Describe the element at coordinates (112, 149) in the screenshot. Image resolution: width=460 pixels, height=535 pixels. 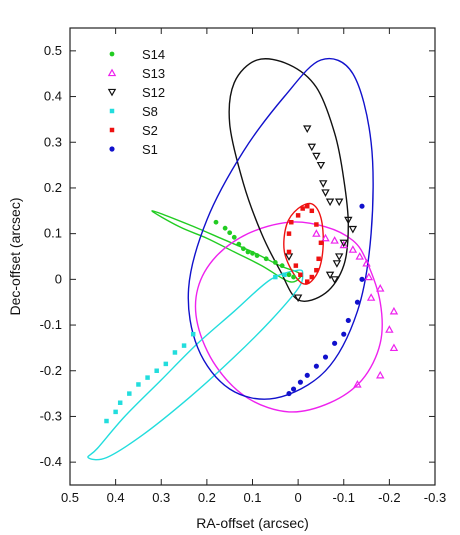
I see `legend-marker-s1` at that location.